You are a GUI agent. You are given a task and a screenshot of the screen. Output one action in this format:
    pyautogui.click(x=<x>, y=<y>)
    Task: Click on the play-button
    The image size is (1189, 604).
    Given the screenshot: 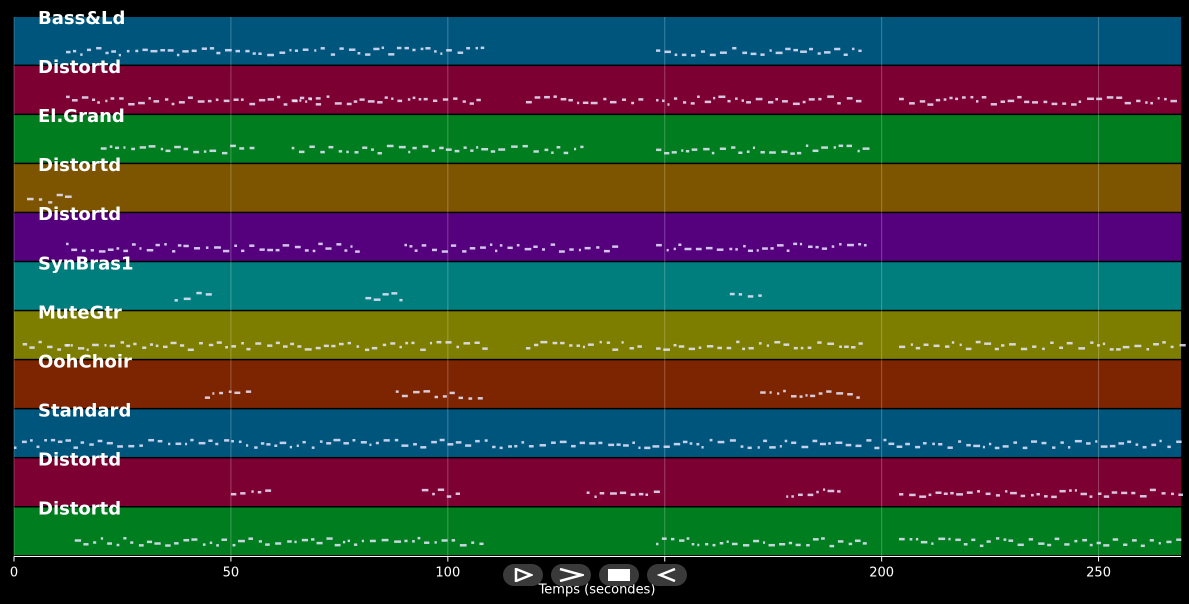 What is the action you would take?
    pyautogui.click(x=523, y=575)
    